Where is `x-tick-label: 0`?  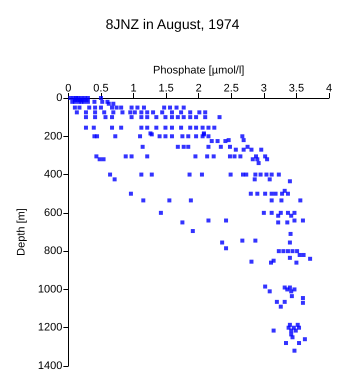 x-tick-label: 0 is located at coordinates (68, 88).